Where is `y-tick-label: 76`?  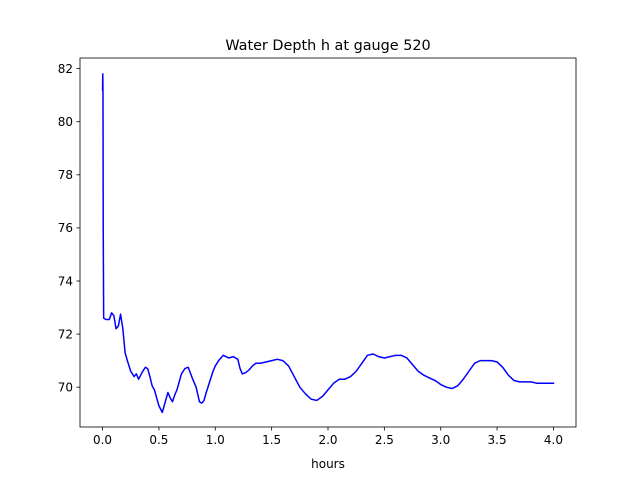
y-tick-label: 76 is located at coordinates (65, 228).